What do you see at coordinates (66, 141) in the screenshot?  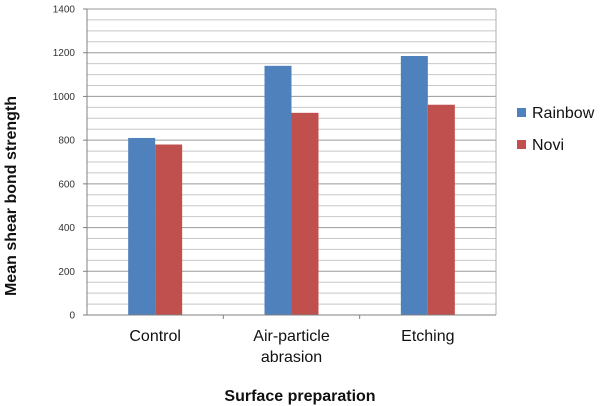 I see `y-tick-label: 800` at bounding box center [66, 141].